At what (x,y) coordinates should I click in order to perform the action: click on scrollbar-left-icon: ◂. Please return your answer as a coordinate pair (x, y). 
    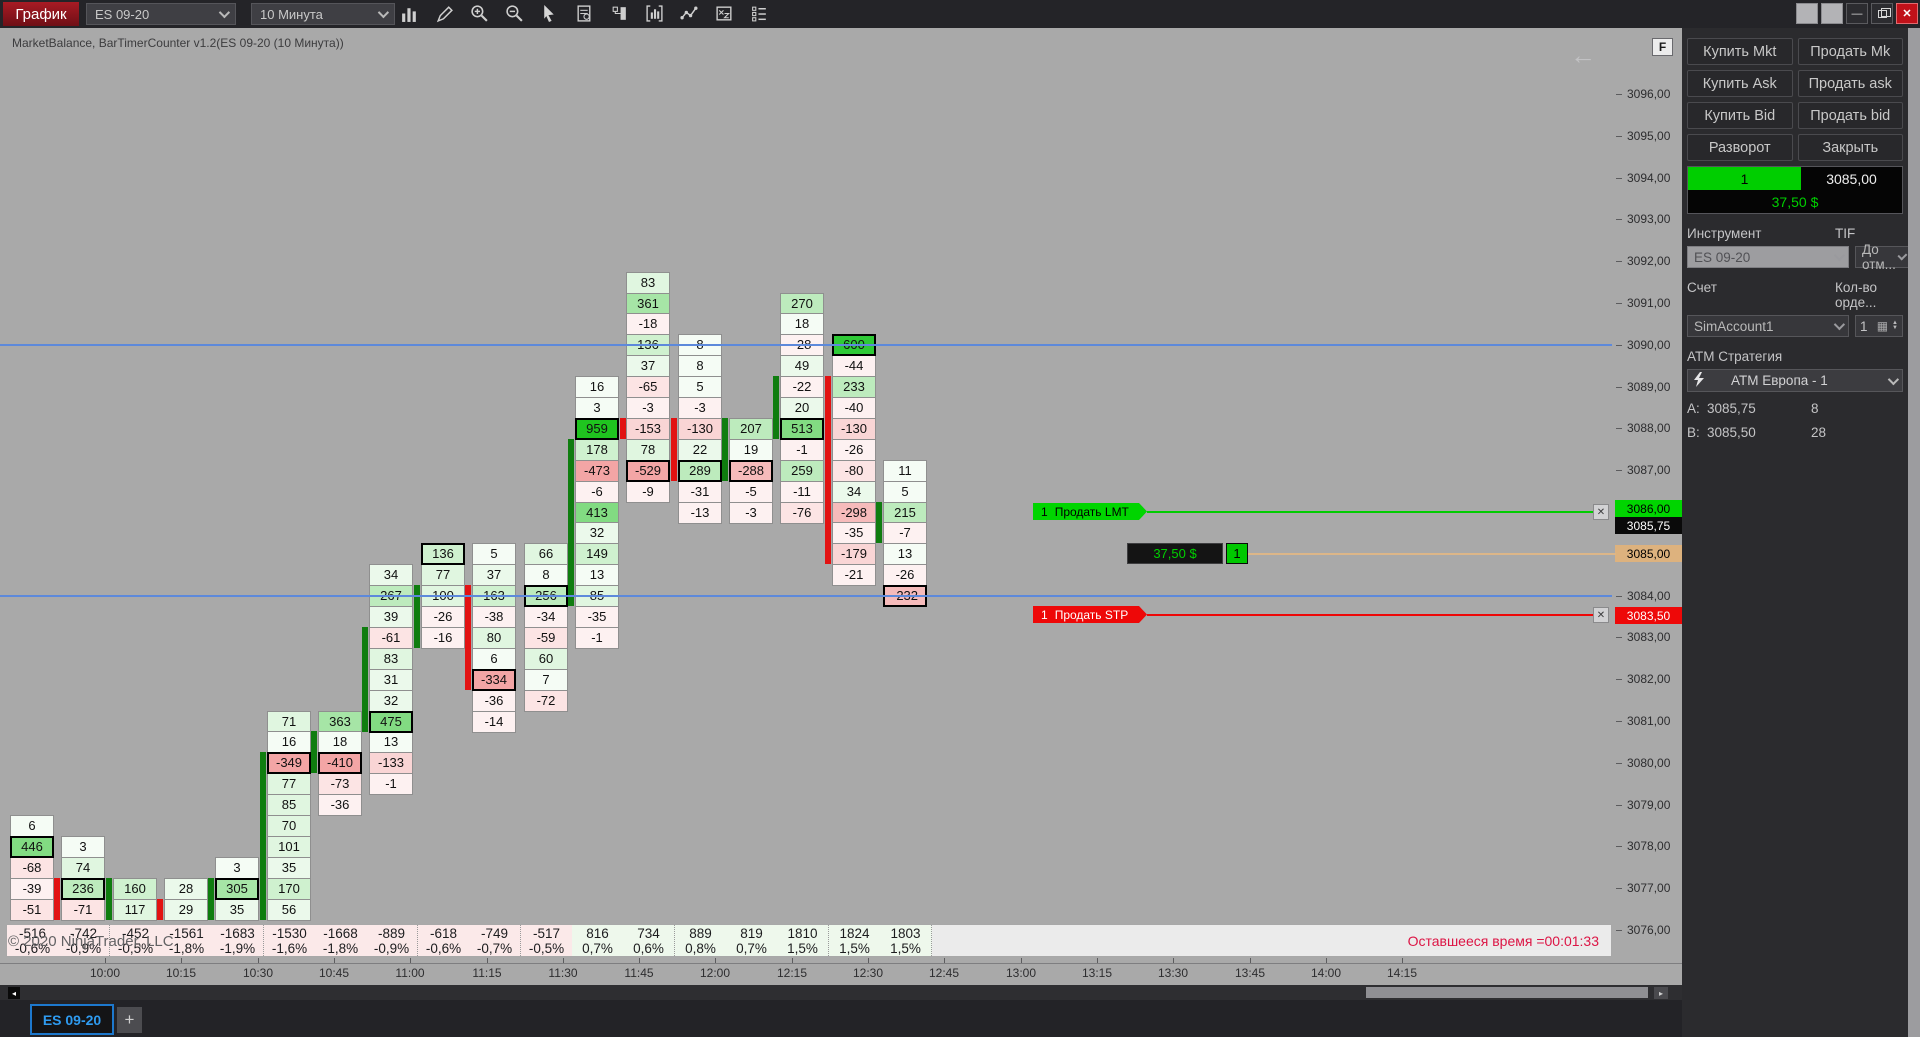
    Looking at the image, I should click on (14, 993).